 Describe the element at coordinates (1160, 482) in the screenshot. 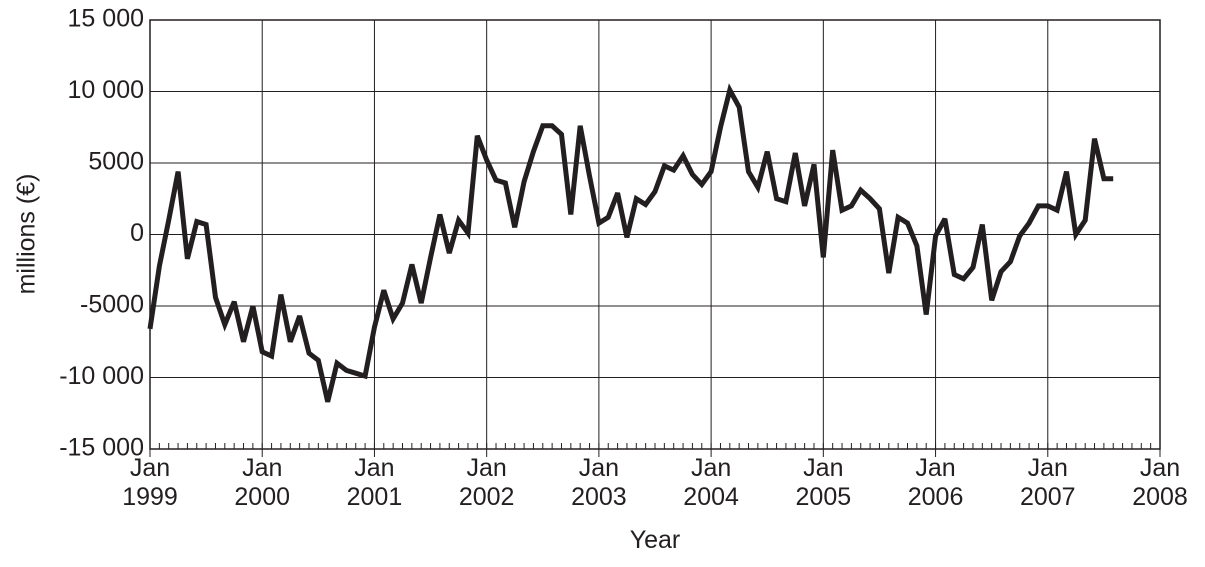

I see `x-tick-label: Jan 2008` at that location.